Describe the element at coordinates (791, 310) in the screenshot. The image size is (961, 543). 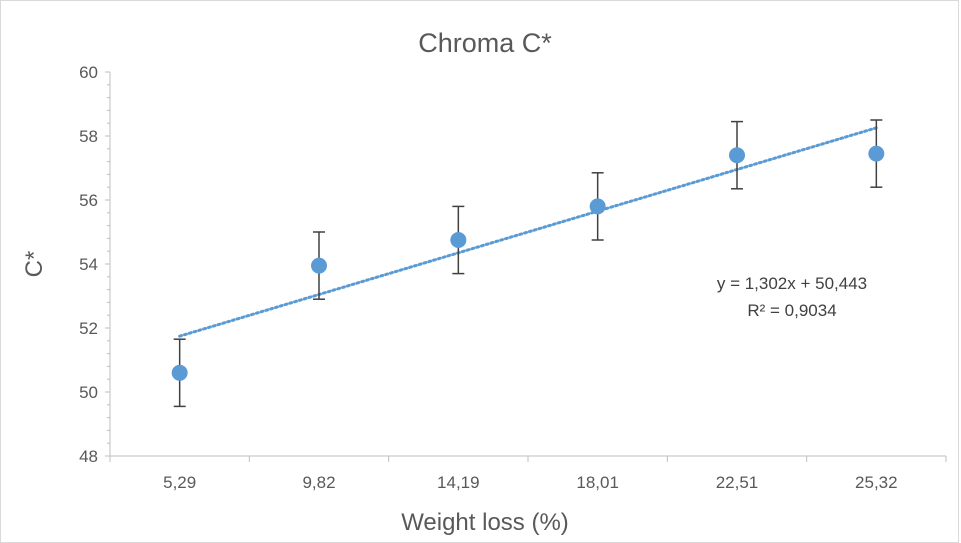
I see `trendline-r-squared: R² = 0,9034` at that location.